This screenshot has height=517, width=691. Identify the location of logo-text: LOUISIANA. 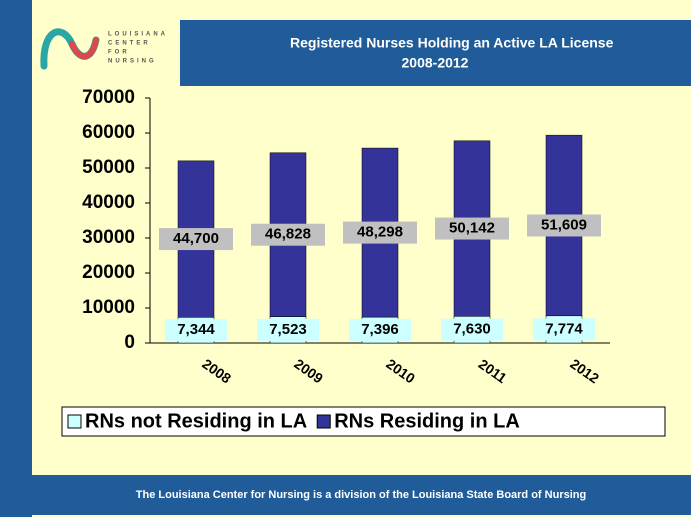
(138, 35).